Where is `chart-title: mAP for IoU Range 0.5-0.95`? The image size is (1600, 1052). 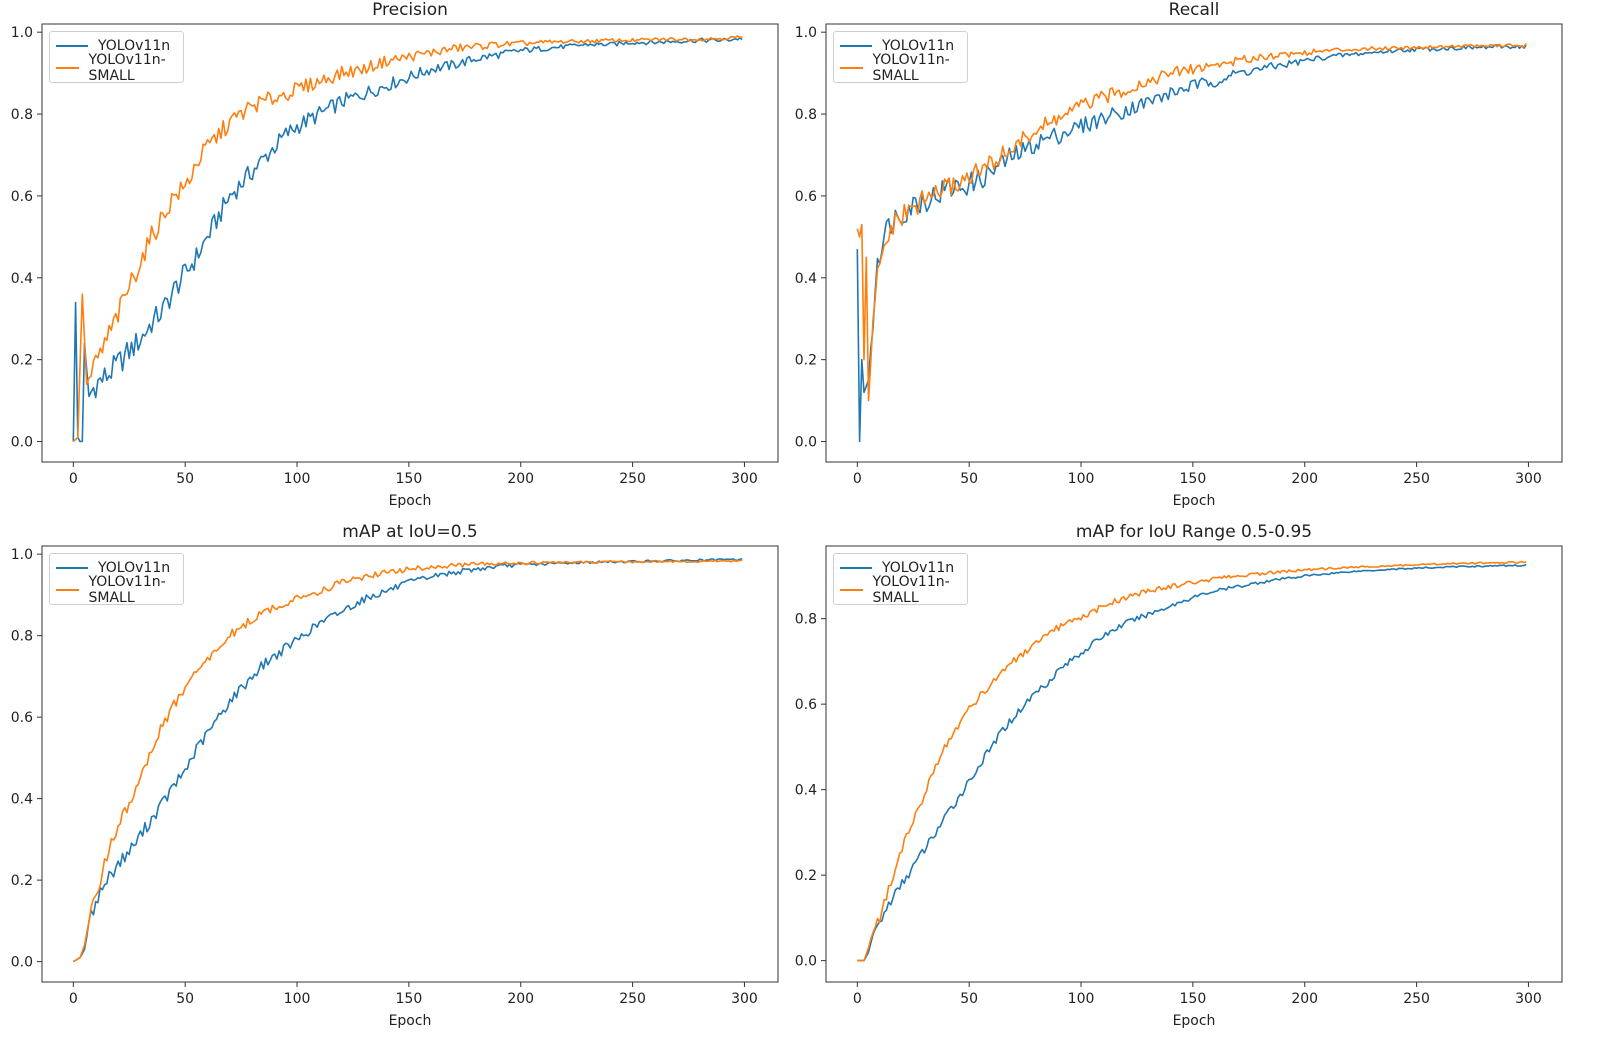
chart-title: mAP for IoU Range 0.5-0.95 is located at coordinates (1194, 532).